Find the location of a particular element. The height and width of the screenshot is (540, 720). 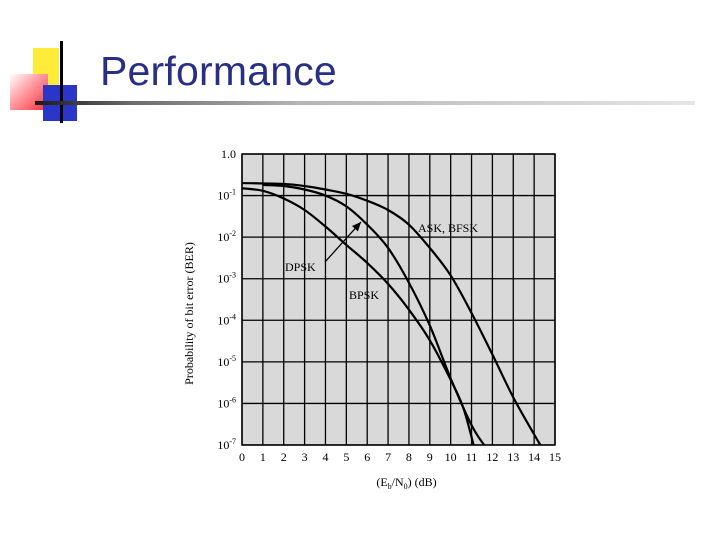

y-tick-label: 1.0 is located at coordinates (228, 154).